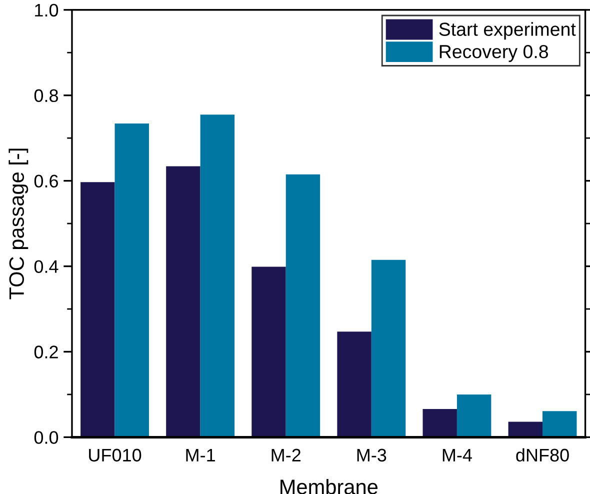 The height and width of the screenshot is (494, 590). Describe the element at coordinates (46, 266) in the screenshot. I see `y-tick-label: 0.4` at that location.